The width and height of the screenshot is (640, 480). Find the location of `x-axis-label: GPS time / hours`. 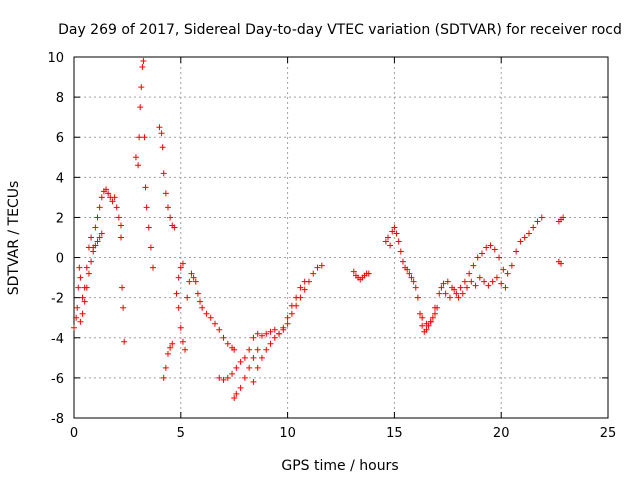

x-axis-label: GPS time / hours is located at coordinates (339, 466).